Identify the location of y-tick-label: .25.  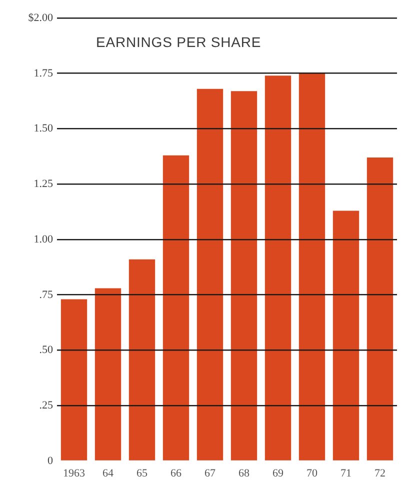
(46, 406).